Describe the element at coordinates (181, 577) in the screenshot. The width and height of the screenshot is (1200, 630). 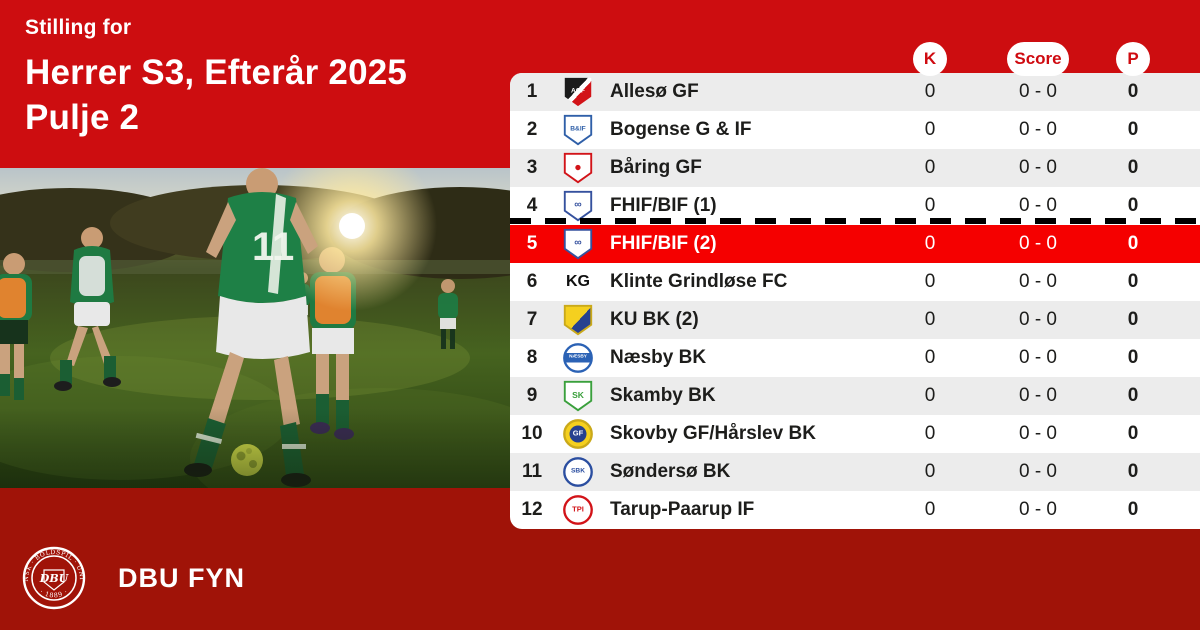
I see `brand-name: DBU FYN` at that location.